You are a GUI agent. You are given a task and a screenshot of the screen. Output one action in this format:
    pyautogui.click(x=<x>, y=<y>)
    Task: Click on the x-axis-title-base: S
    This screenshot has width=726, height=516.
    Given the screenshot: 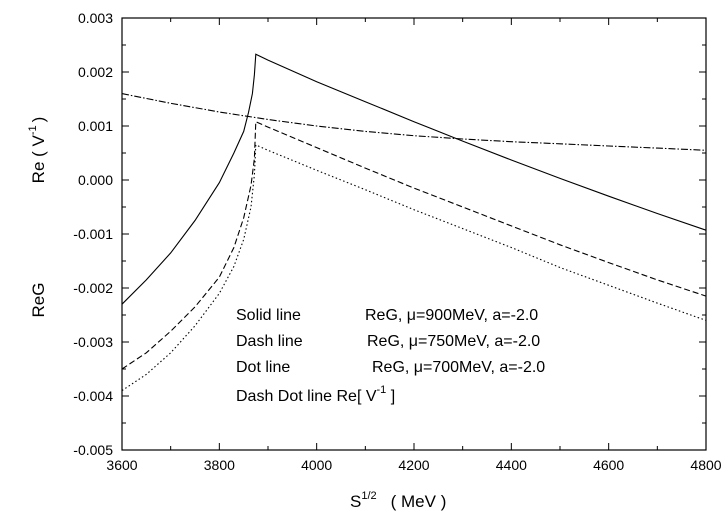 What is the action you would take?
    pyautogui.click(x=355, y=501)
    